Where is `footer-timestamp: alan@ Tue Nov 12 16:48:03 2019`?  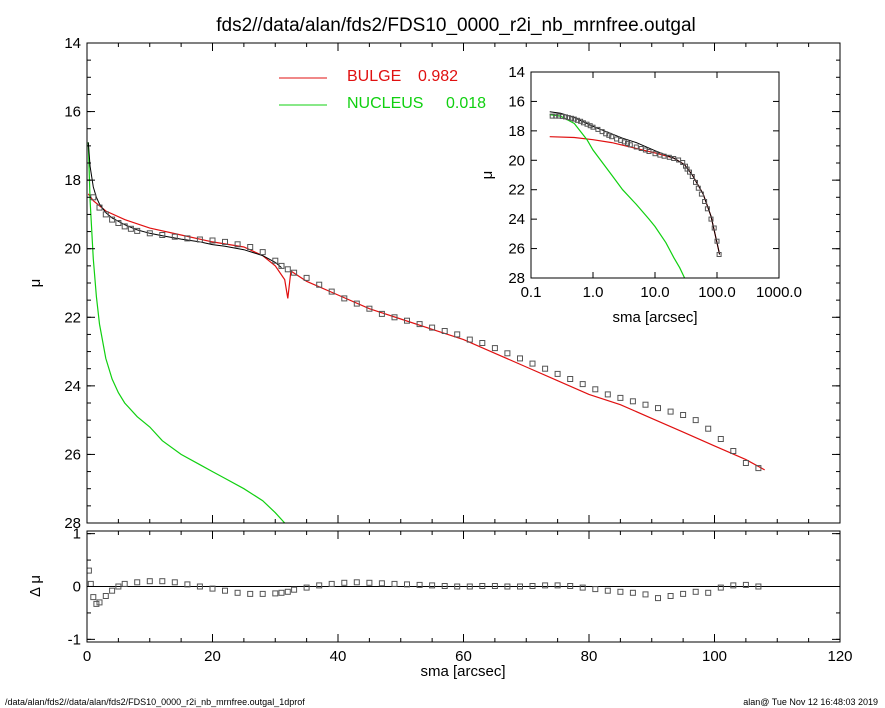 footer-timestamp: alan@ Tue Nov 12 16:48:03 2019 is located at coordinates (810, 702).